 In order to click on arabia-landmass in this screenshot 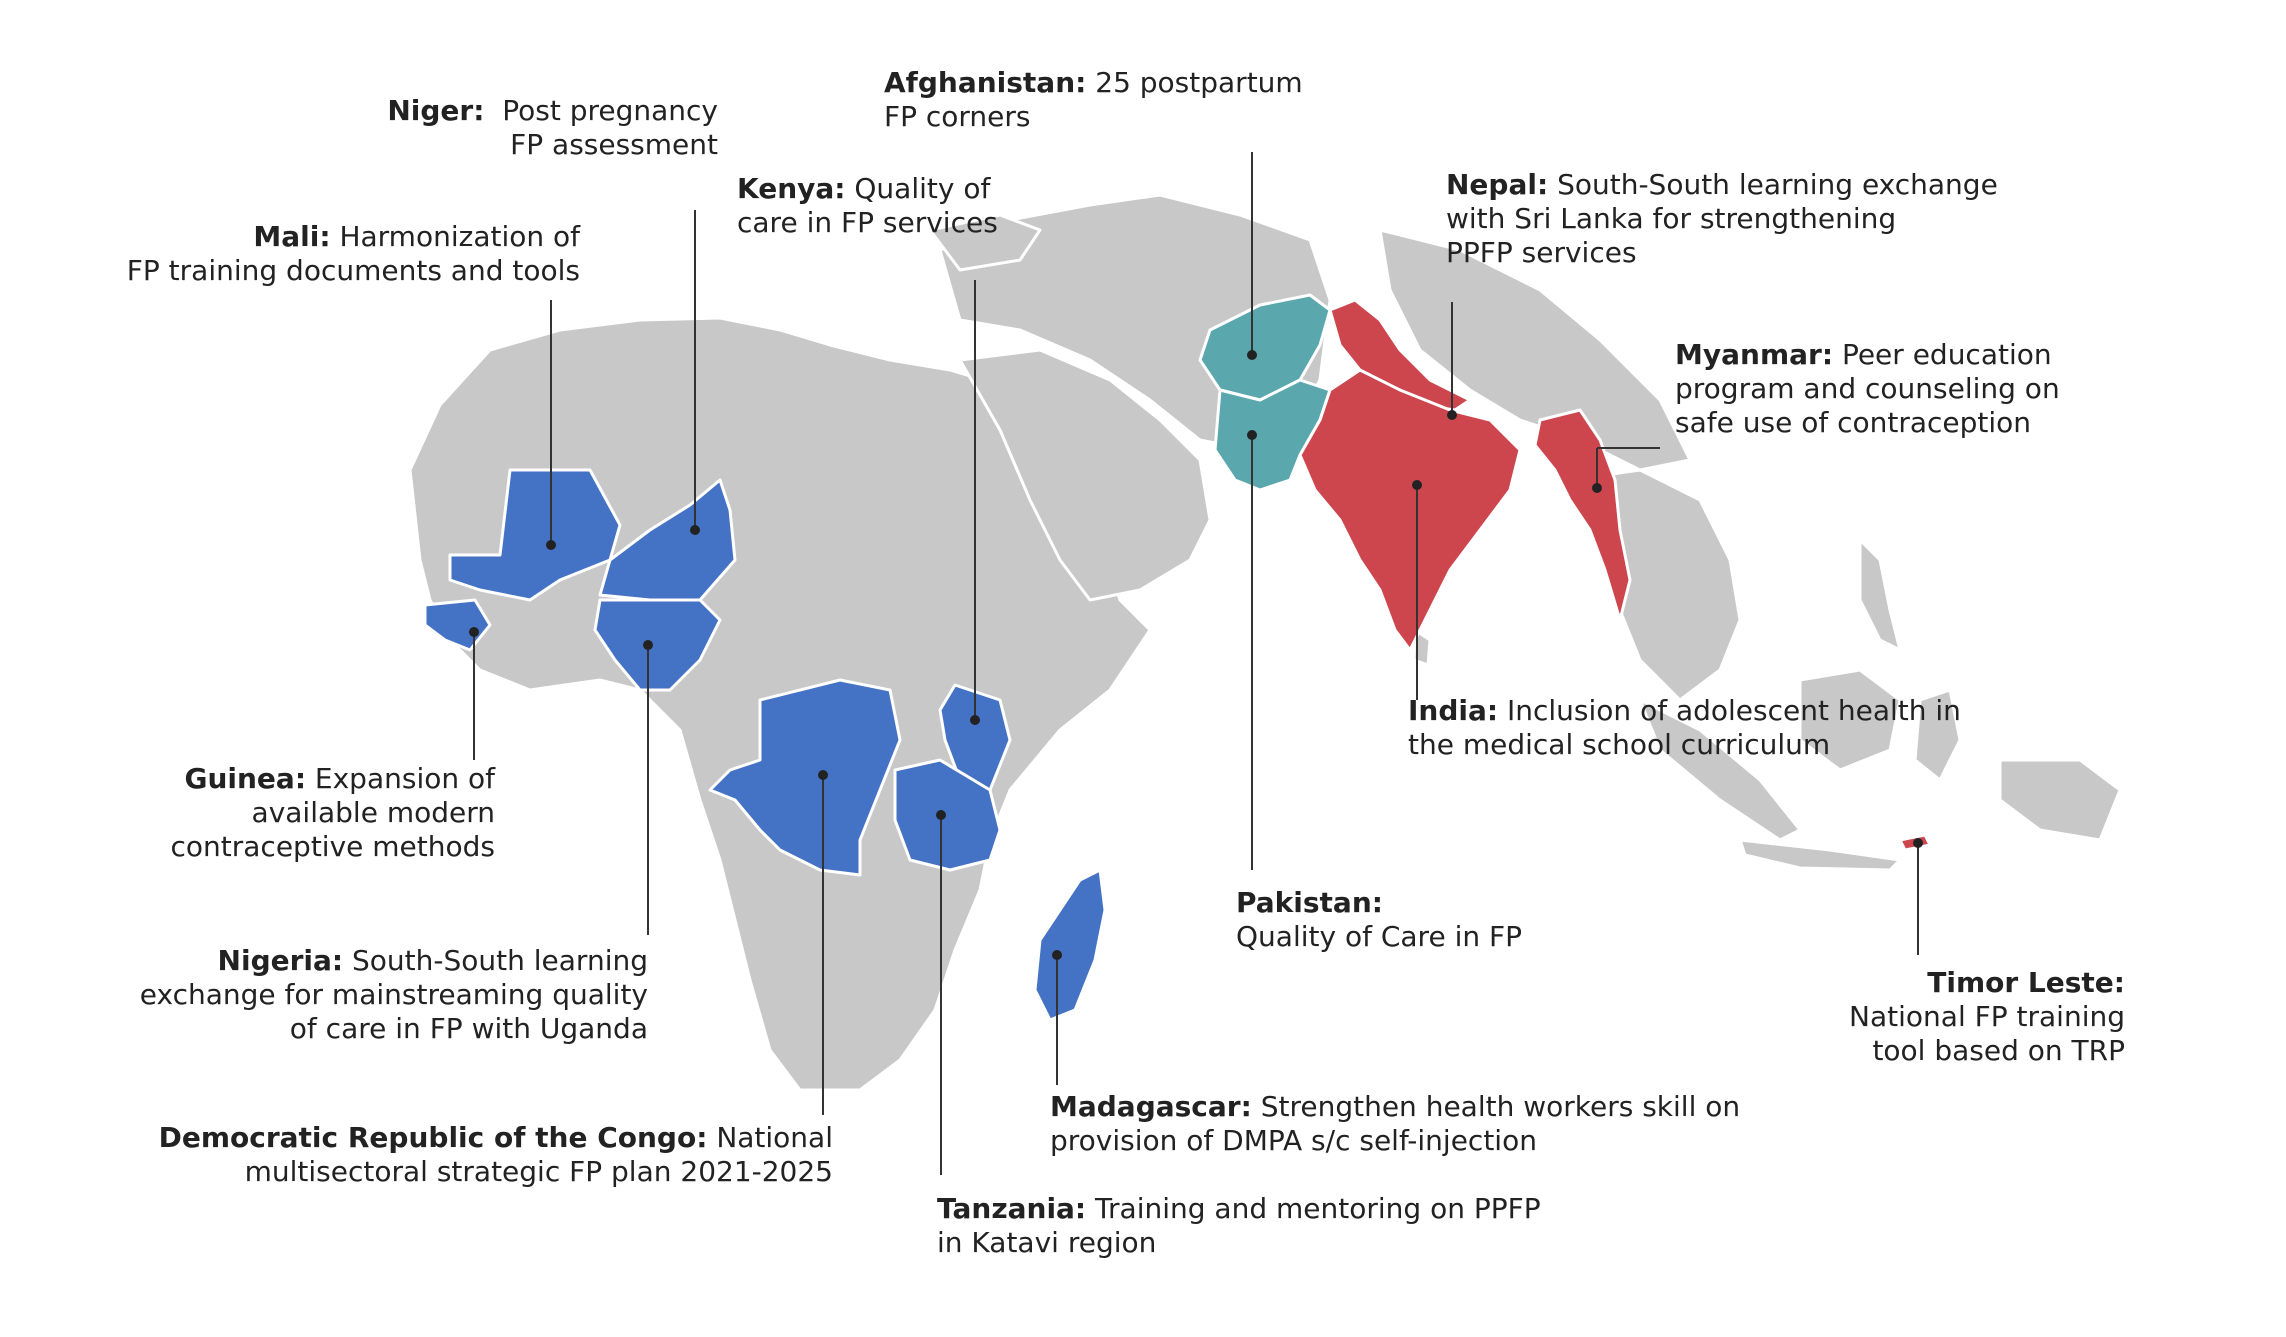, I will do `click(1085, 475)`.